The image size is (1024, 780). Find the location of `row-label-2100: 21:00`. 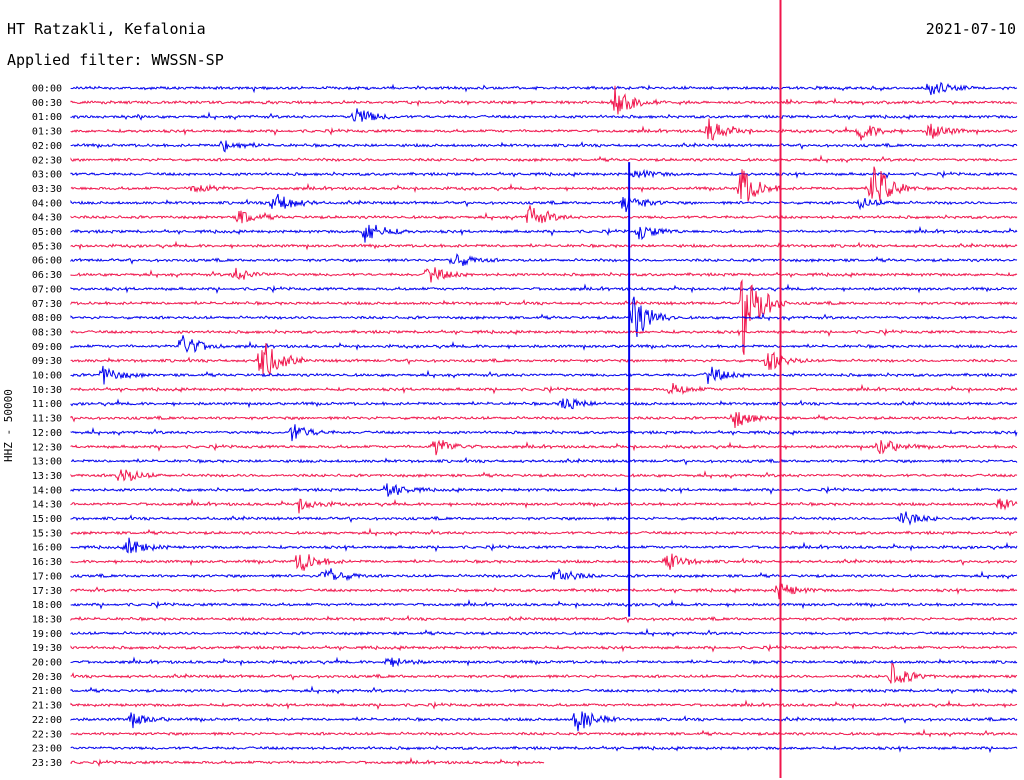

row-label-2100: 21:00 is located at coordinates (47, 691).